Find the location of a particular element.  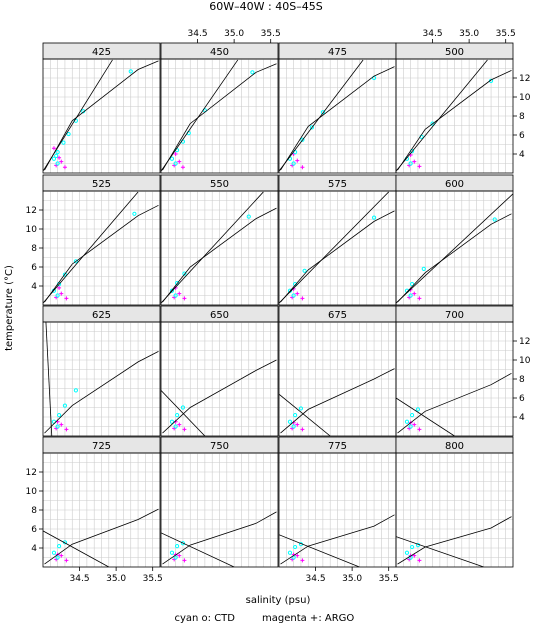

x-axis-label: salinity (psu) is located at coordinates (278, 600).